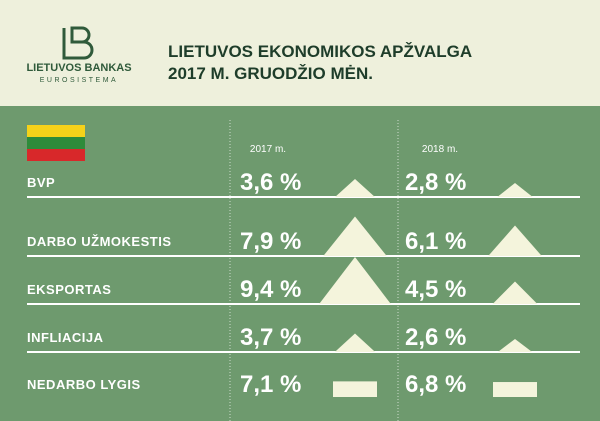  I want to click on value-label: 7,9 %, so click(270, 241).